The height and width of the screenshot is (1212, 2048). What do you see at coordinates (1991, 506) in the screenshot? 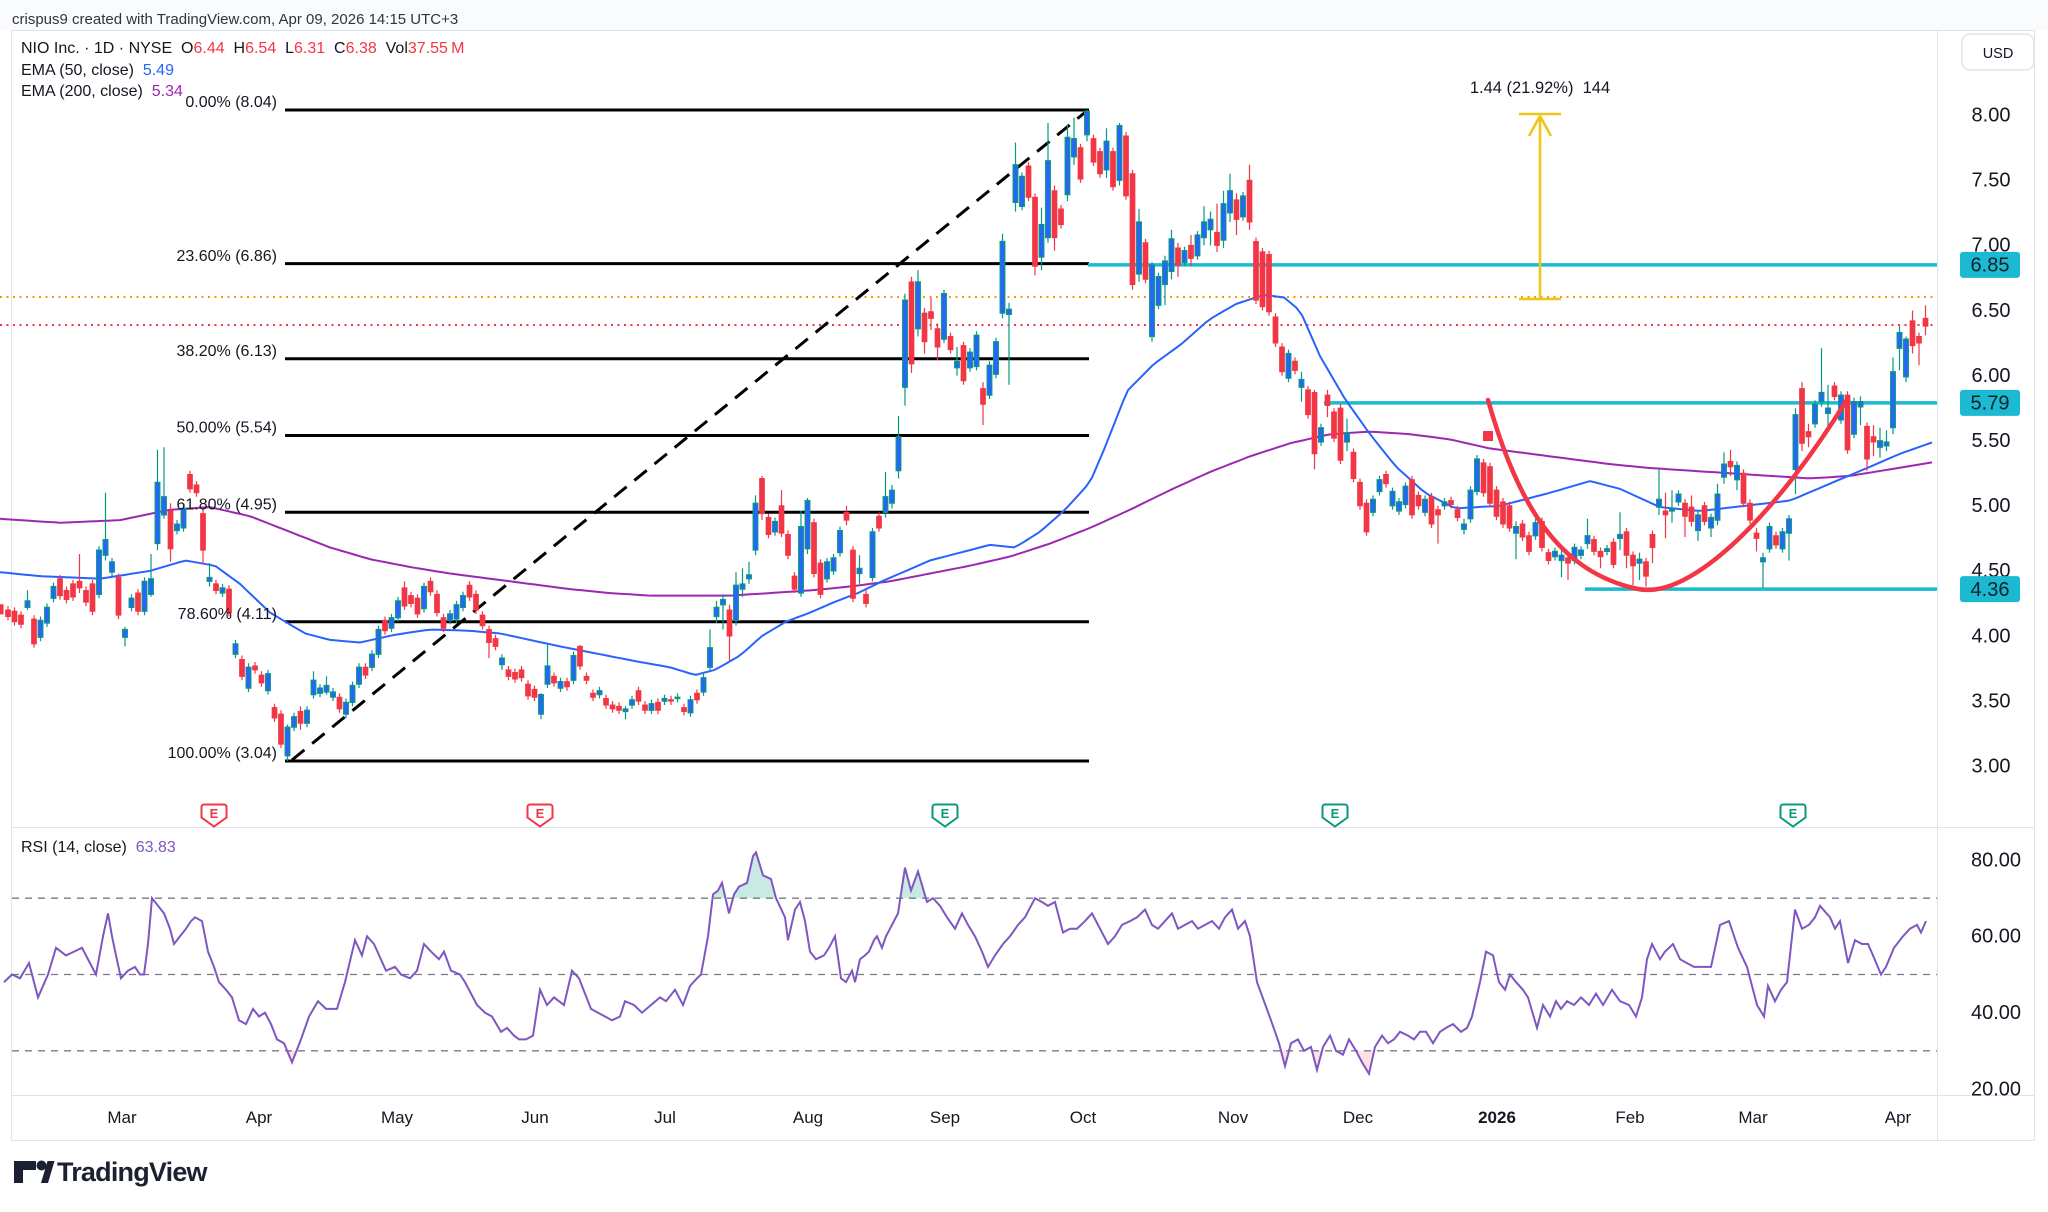
I see `svg-text: 5.00` at bounding box center [1991, 506].